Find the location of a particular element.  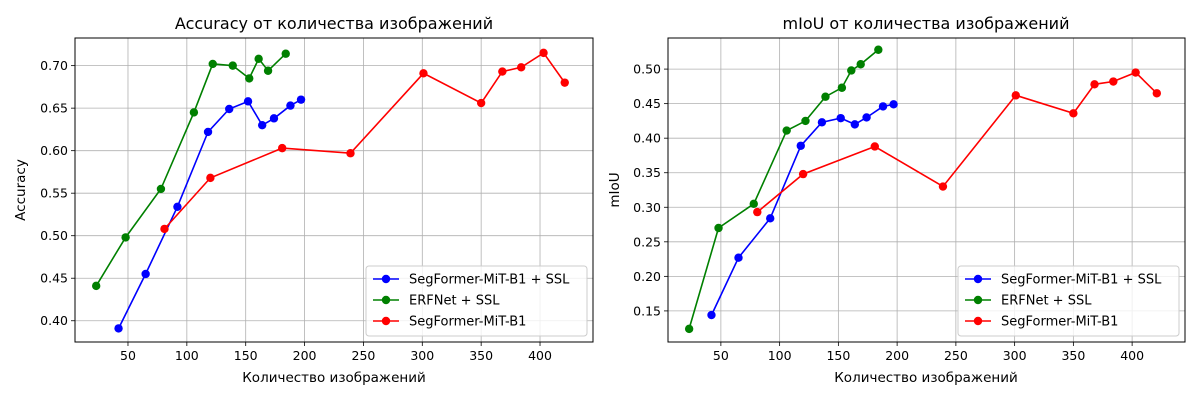

accuracy-x-tick-label: 200 is located at coordinates (305, 355).